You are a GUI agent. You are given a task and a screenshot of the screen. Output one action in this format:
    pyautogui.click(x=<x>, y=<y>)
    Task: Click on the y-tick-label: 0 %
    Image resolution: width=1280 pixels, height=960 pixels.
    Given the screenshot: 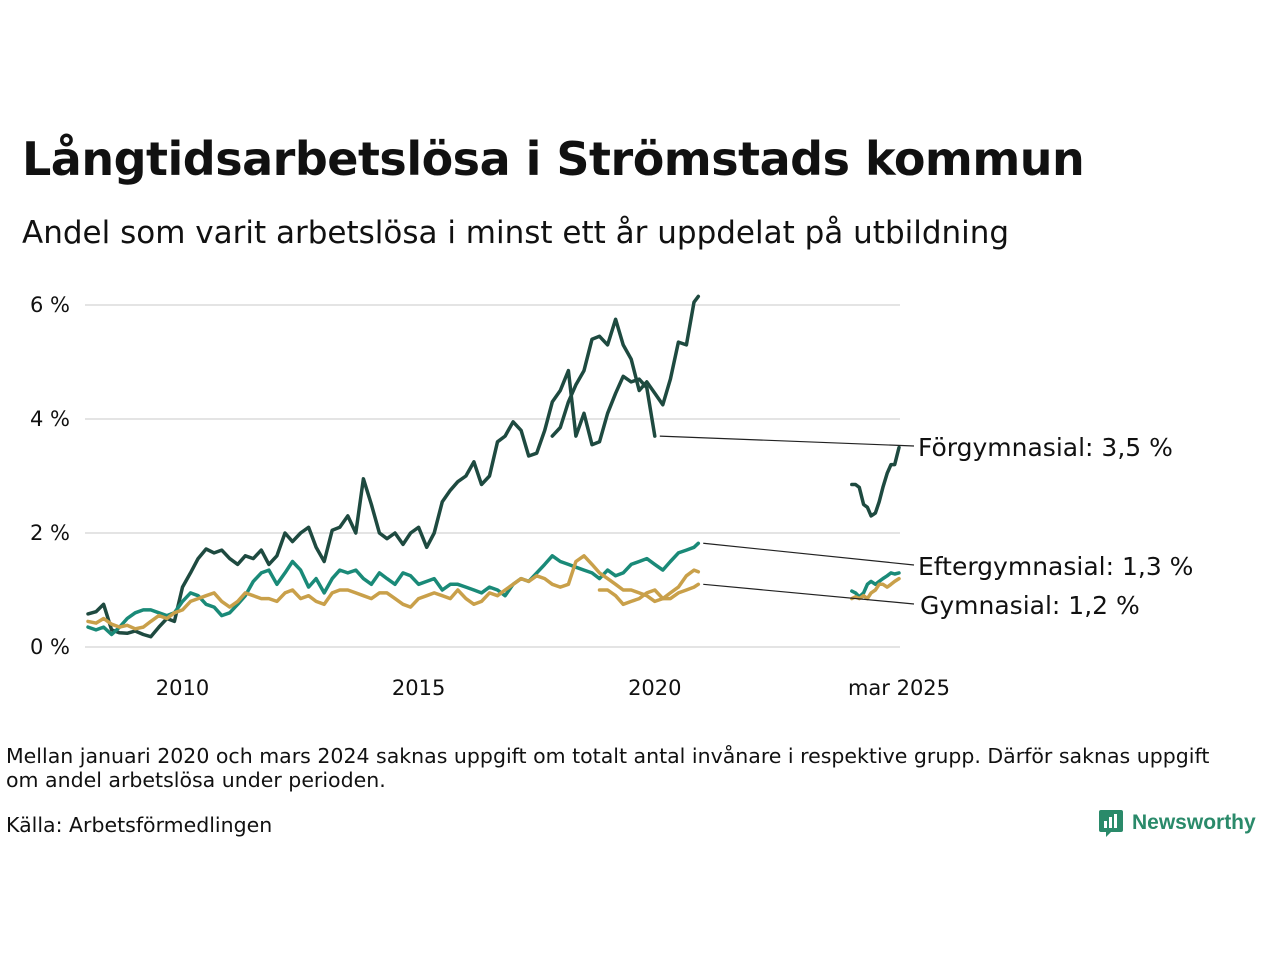 What is the action you would take?
    pyautogui.click(x=50, y=647)
    